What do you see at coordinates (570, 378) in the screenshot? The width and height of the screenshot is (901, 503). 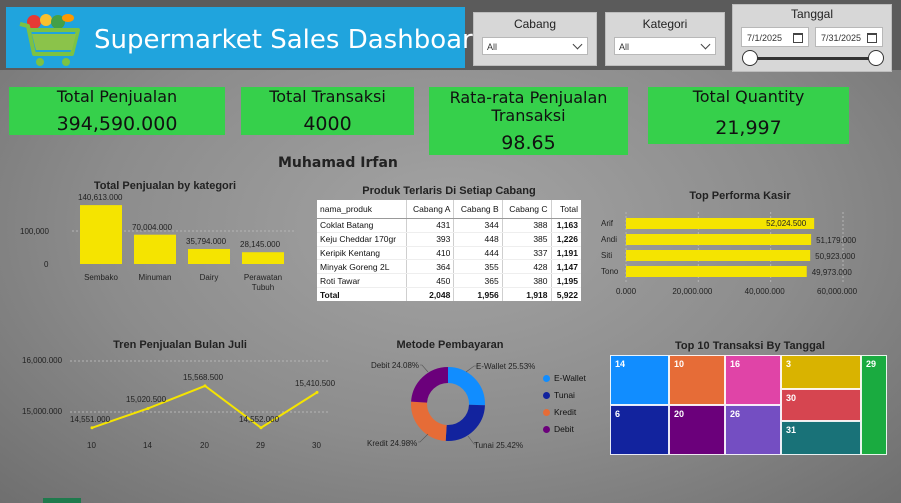 I see `legend-label: E-Wallet` at bounding box center [570, 378].